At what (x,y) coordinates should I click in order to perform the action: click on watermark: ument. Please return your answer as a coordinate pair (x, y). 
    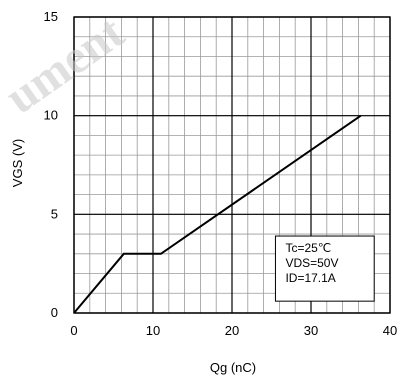
    Looking at the image, I should click on (66, 65).